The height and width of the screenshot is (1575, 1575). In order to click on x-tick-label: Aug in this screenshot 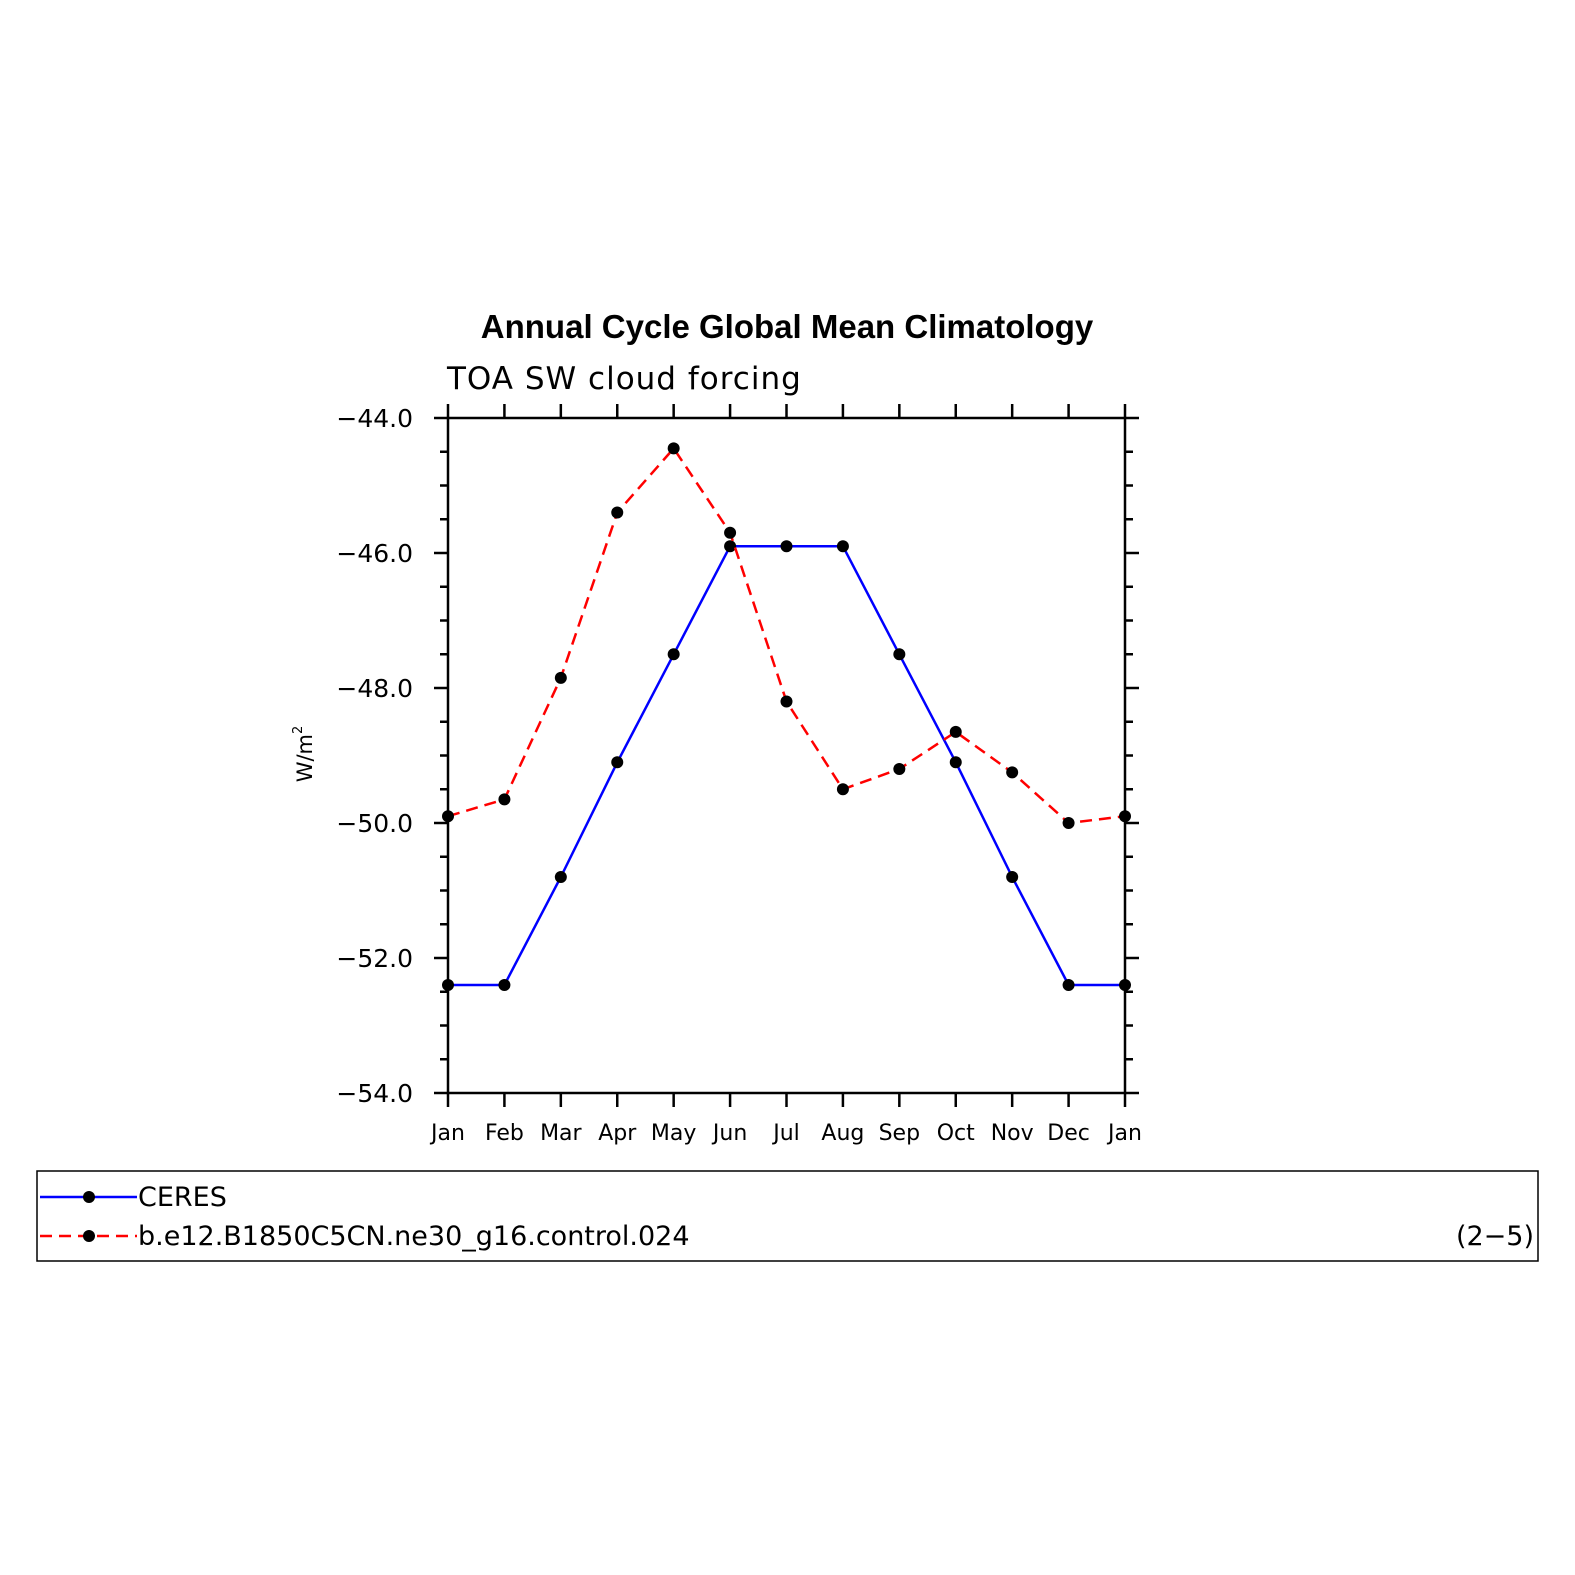, I will do `click(842, 1133)`.